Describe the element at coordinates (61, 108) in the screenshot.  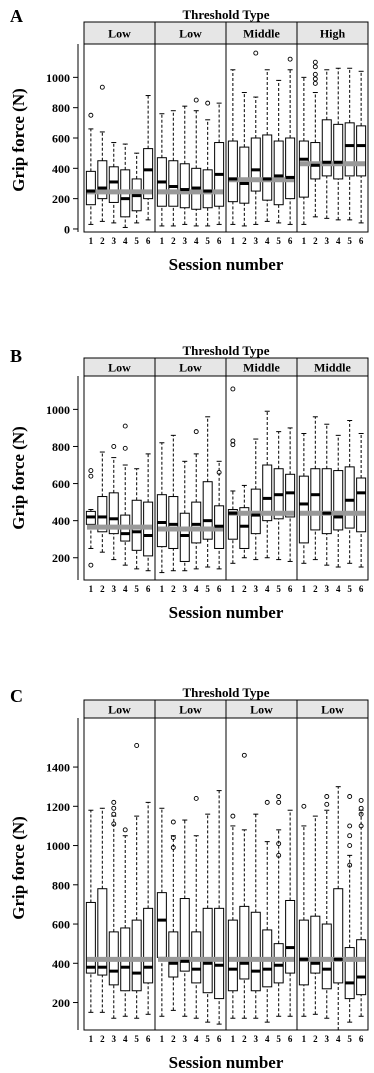
I see `y-tick-label: 800` at that location.